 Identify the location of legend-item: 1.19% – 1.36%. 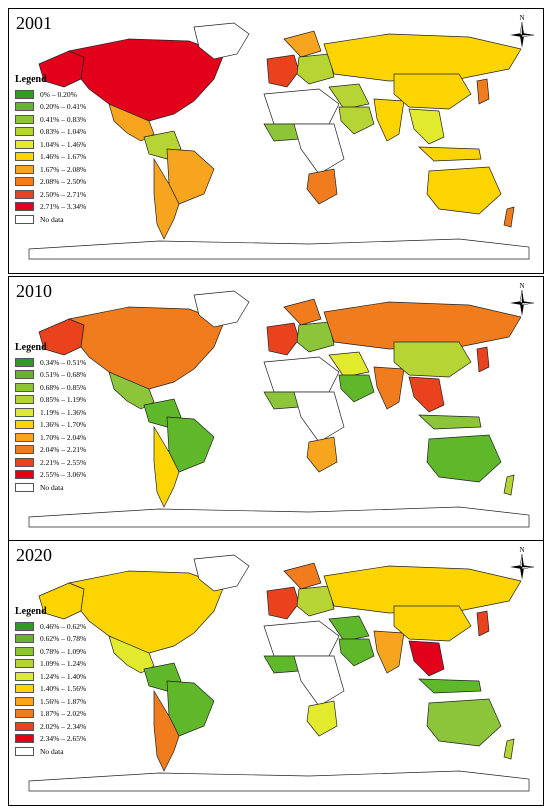
(50, 412).